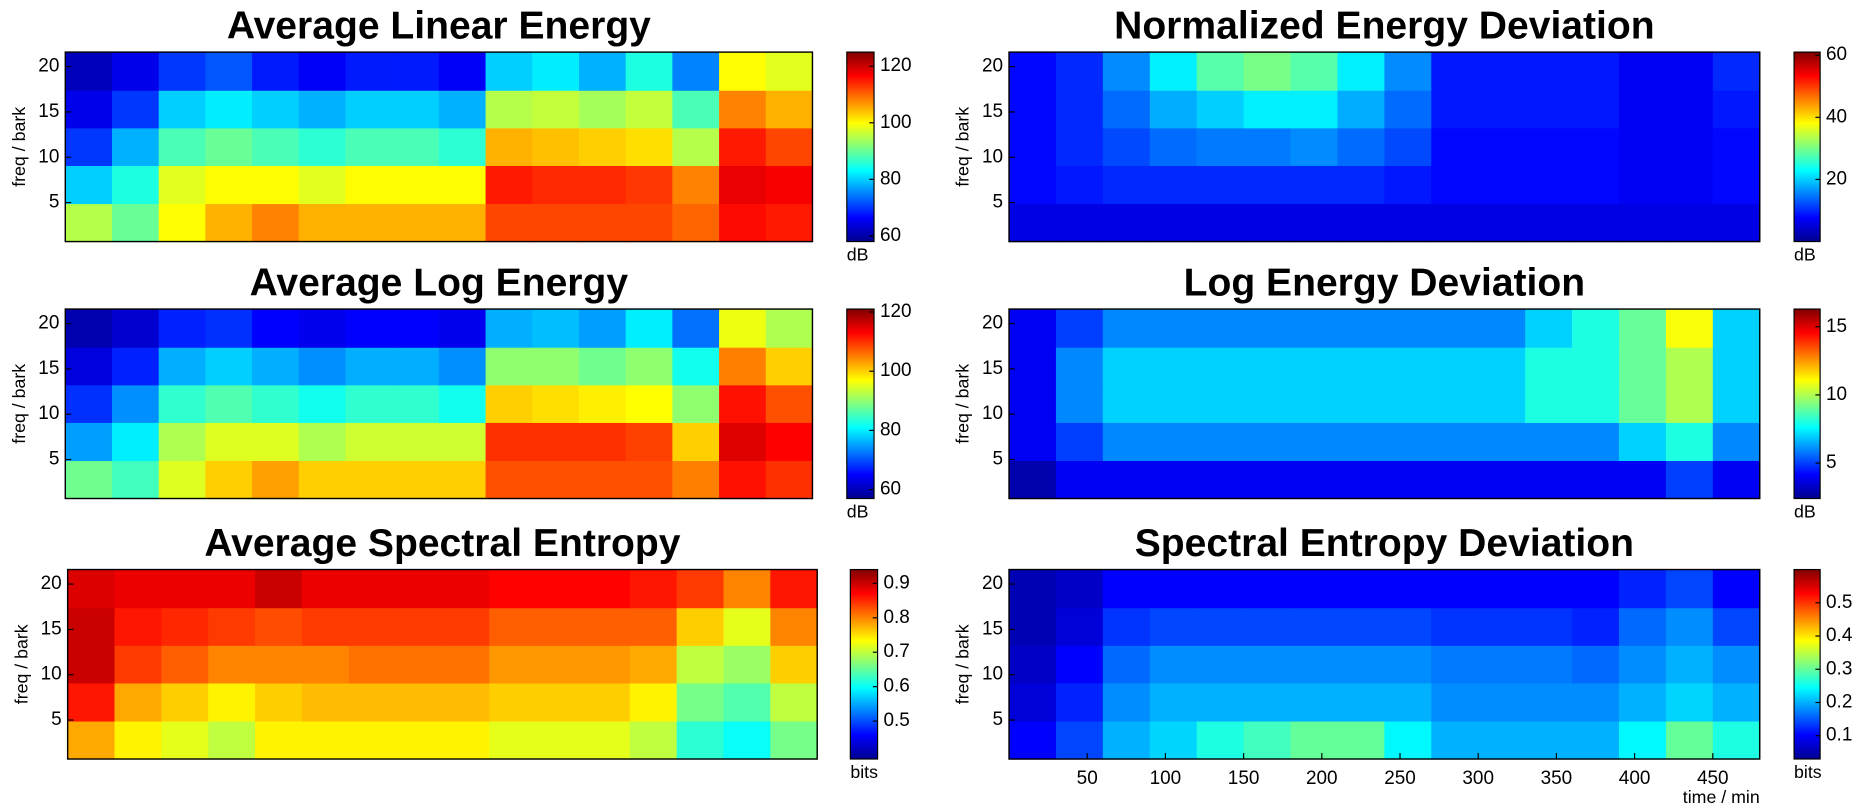  I want to click on x-tick-label: 250, so click(1400, 778).